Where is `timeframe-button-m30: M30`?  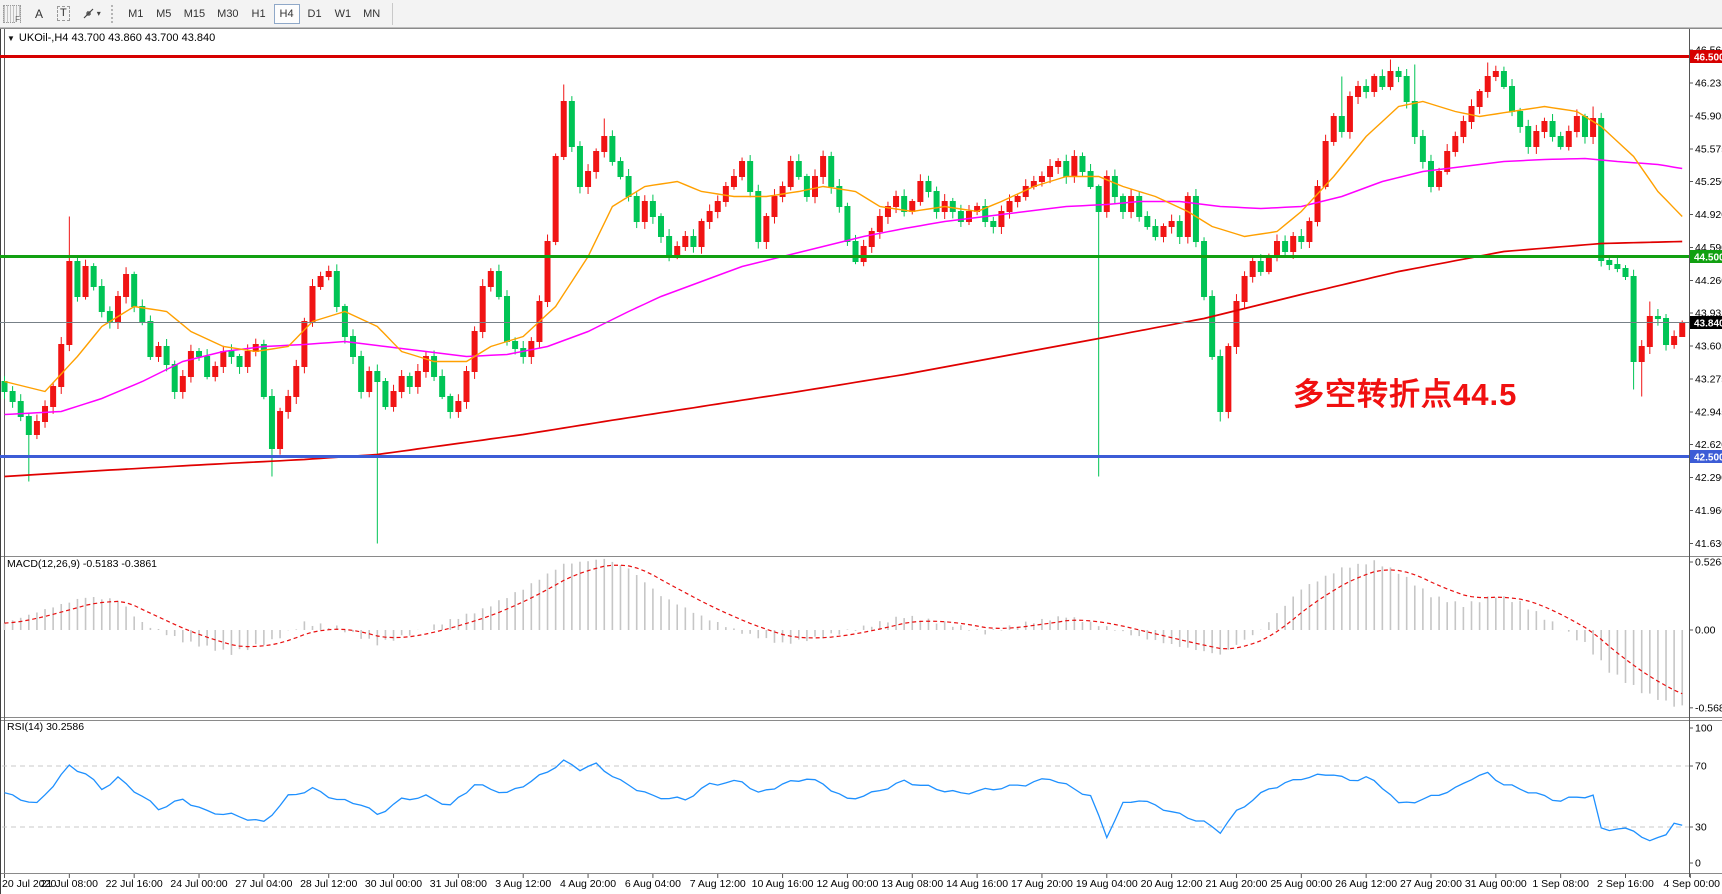
timeframe-button-m30: M30 is located at coordinates (227, 14).